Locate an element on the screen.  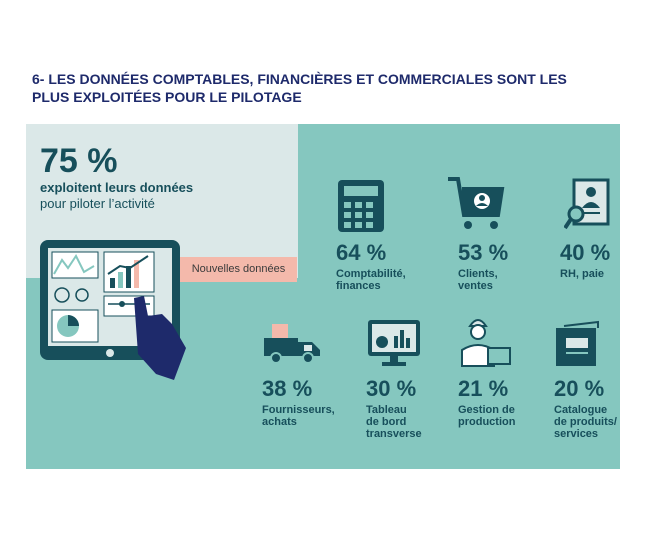
headline-line-2: pour piloter l’activité is located at coordinates (97, 203).